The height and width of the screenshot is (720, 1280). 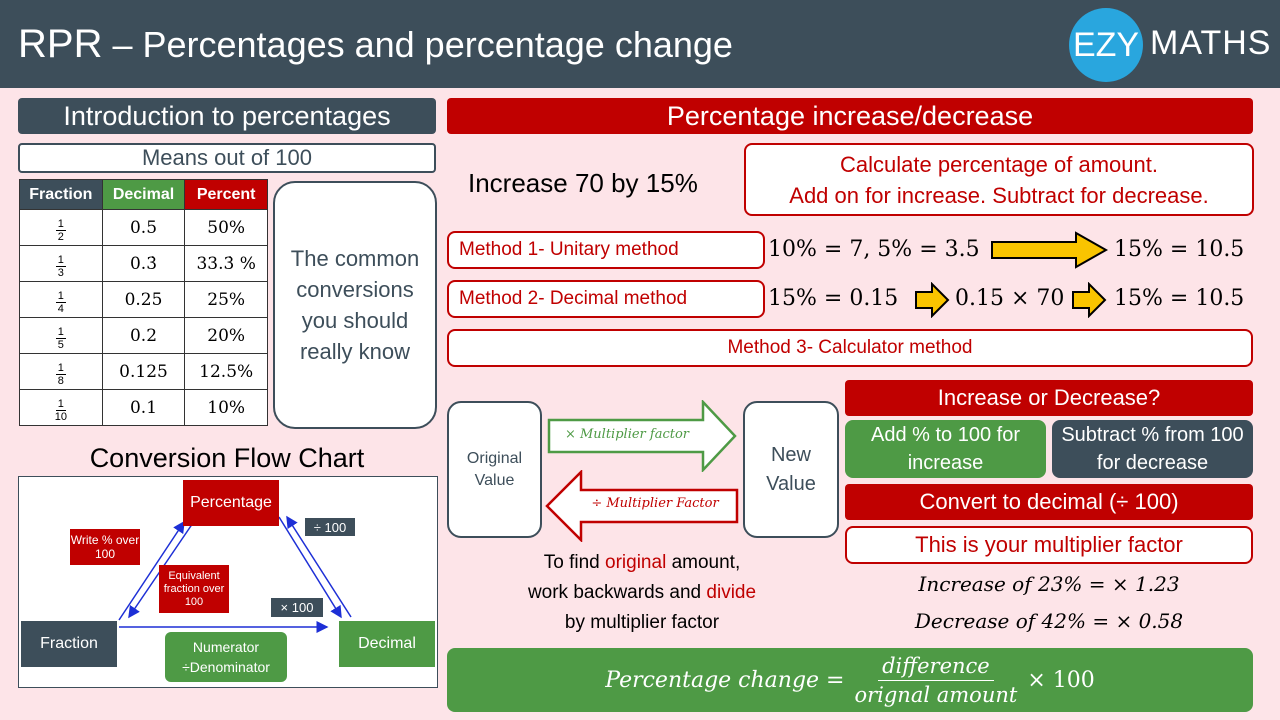 I want to click on formula-denominator: orignal amount, so click(x=936, y=694).